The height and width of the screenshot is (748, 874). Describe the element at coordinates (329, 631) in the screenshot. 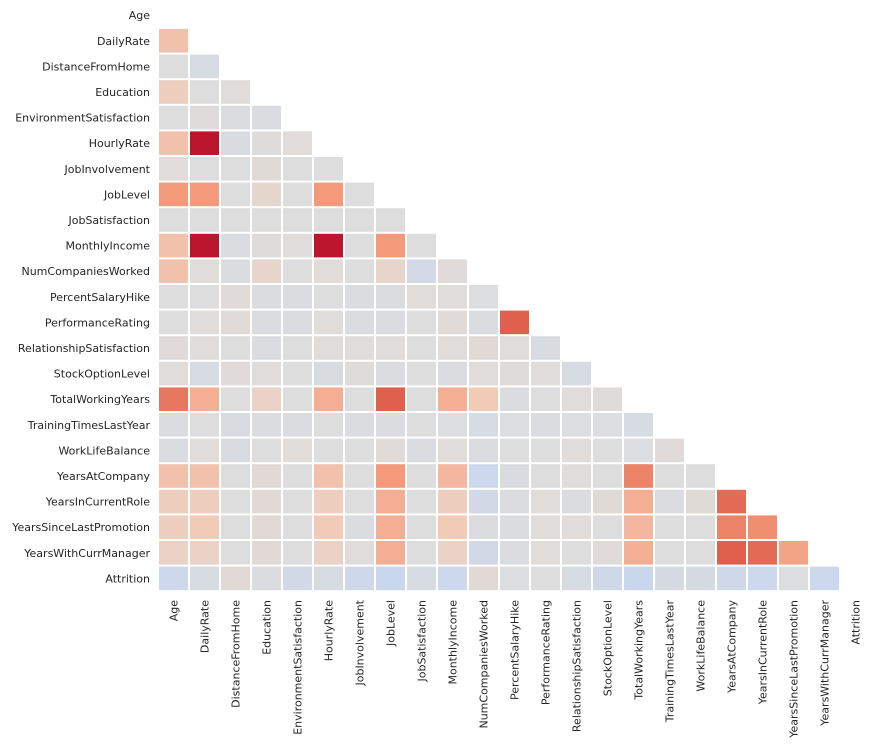

I see `x-tick-label: HourlyRate` at that location.